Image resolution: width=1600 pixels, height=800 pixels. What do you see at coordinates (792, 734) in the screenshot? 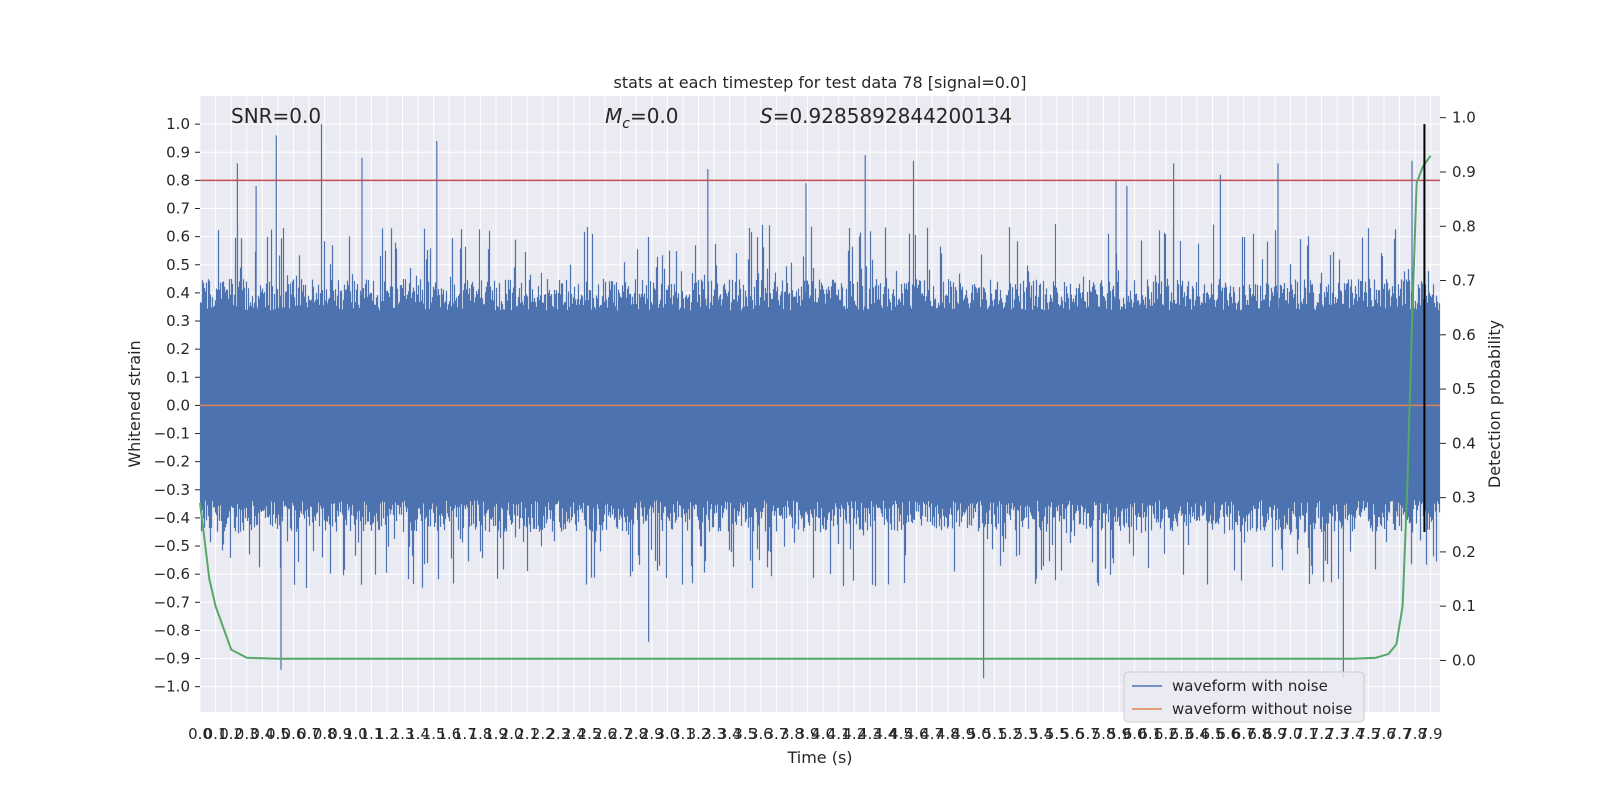
I see `x-tick-label: 3.8` at bounding box center [792, 734].